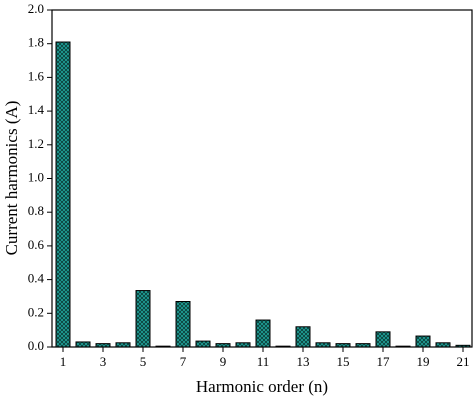 The image size is (474, 402). I want to click on y-tick-label: 1.6, so click(36, 75).